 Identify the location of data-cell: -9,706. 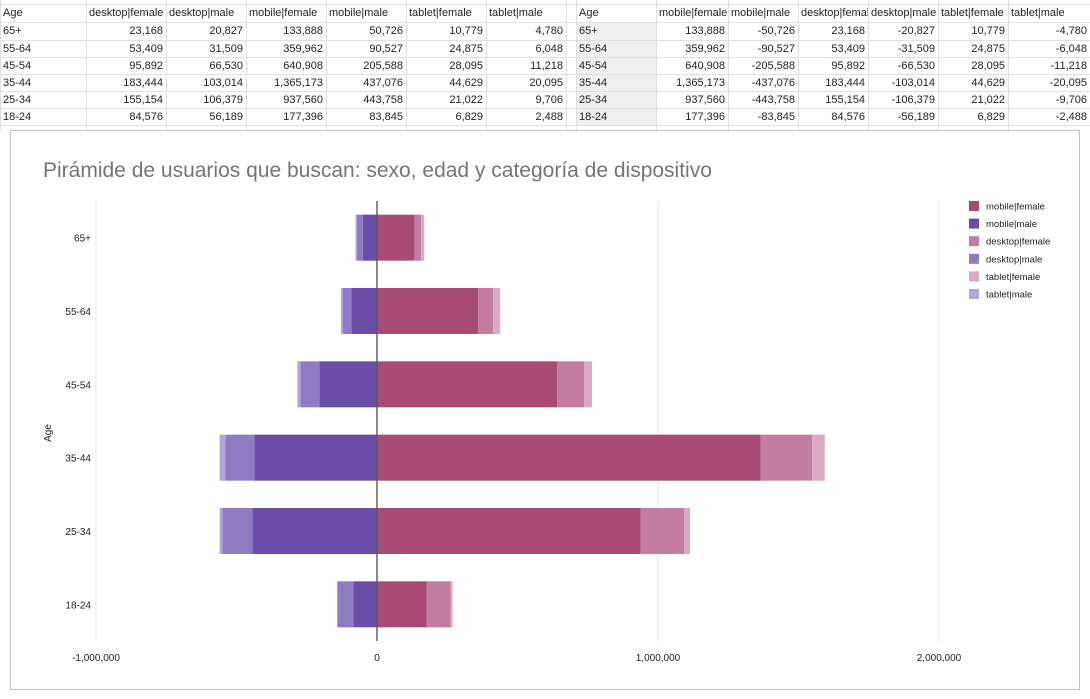
(1071, 99).